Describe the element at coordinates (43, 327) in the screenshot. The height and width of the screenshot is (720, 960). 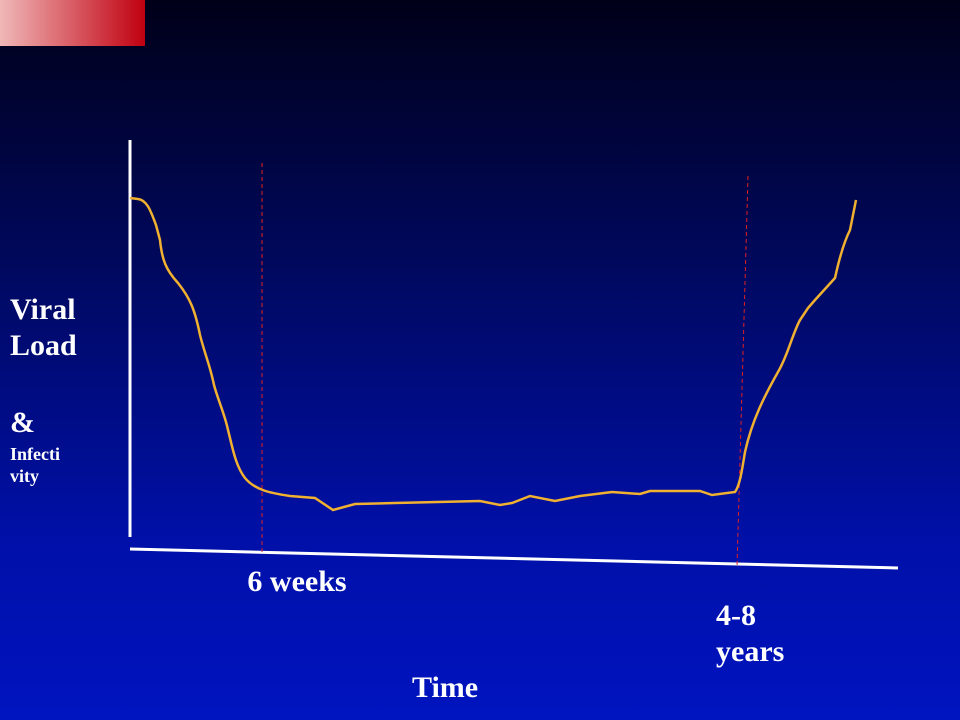
I see `y-label: Viral Load` at that location.